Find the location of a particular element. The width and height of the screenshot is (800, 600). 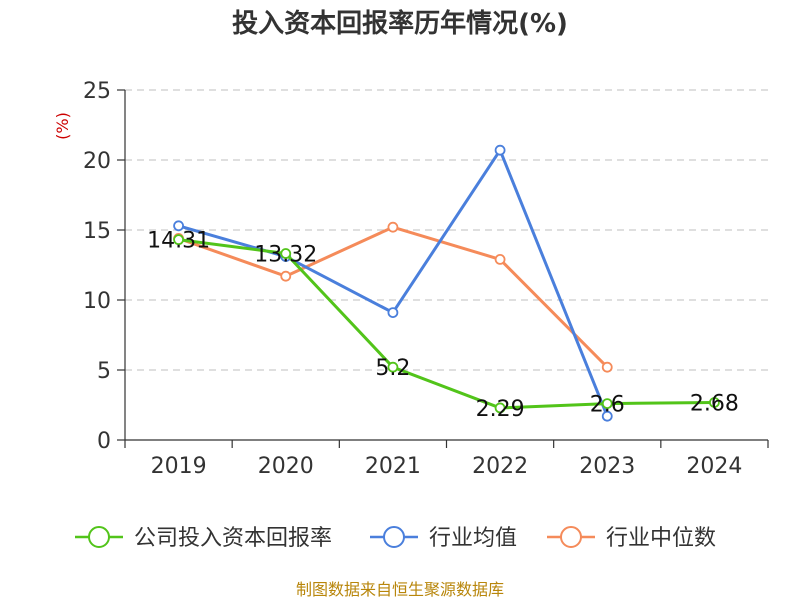

x-tick-label: 2020 is located at coordinates (286, 466).